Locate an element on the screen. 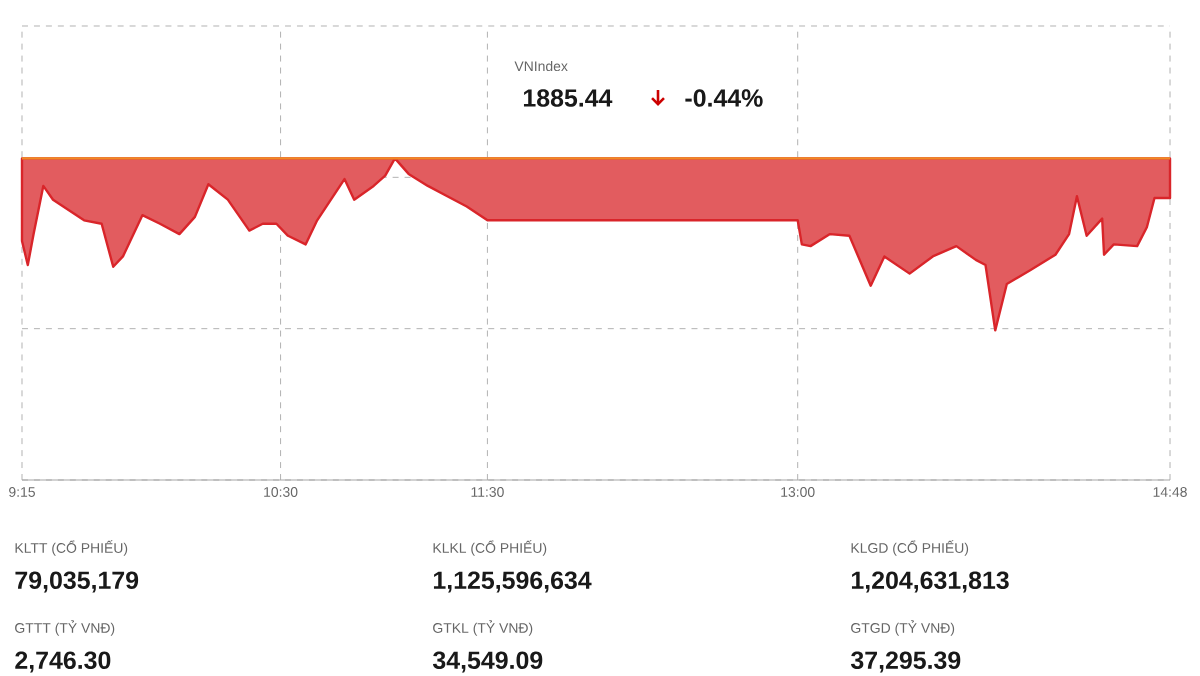  text: 79,035,179 is located at coordinates (77, 582).